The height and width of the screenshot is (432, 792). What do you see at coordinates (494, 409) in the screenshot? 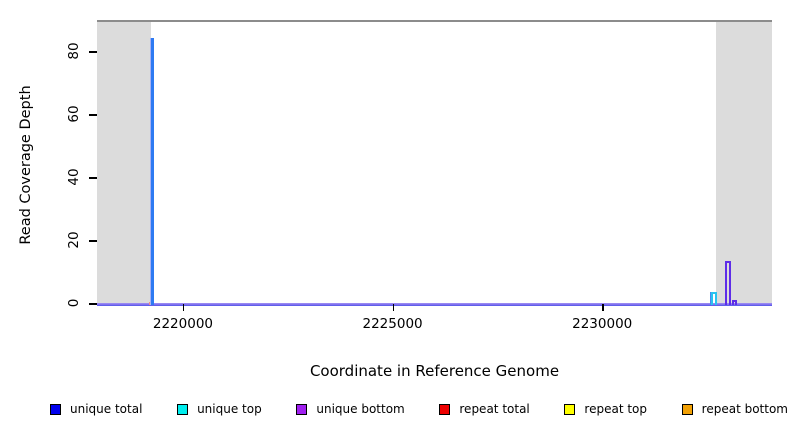
I see `legend-label: repeat total` at bounding box center [494, 409].